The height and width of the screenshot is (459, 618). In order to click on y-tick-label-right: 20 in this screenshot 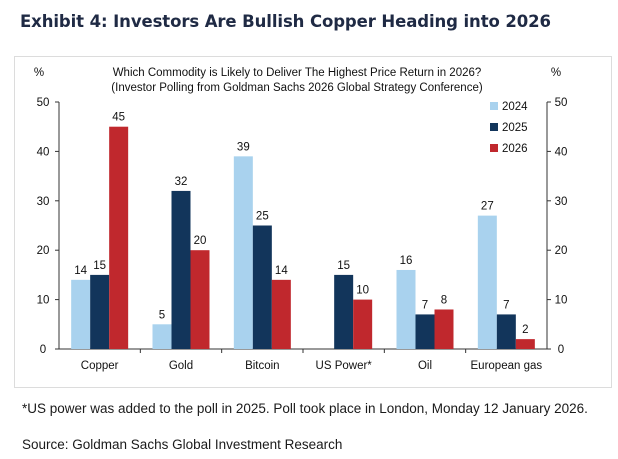, I will do `click(561, 251)`.